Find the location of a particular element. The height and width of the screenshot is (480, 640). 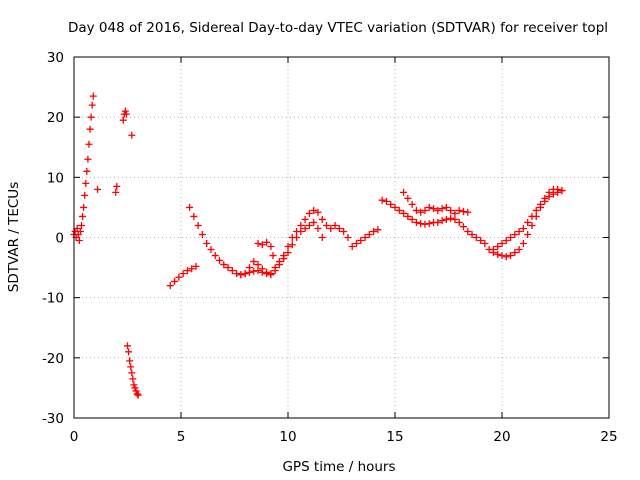

y-axis-label: SDTVAR / TECUs is located at coordinates (14, 237).